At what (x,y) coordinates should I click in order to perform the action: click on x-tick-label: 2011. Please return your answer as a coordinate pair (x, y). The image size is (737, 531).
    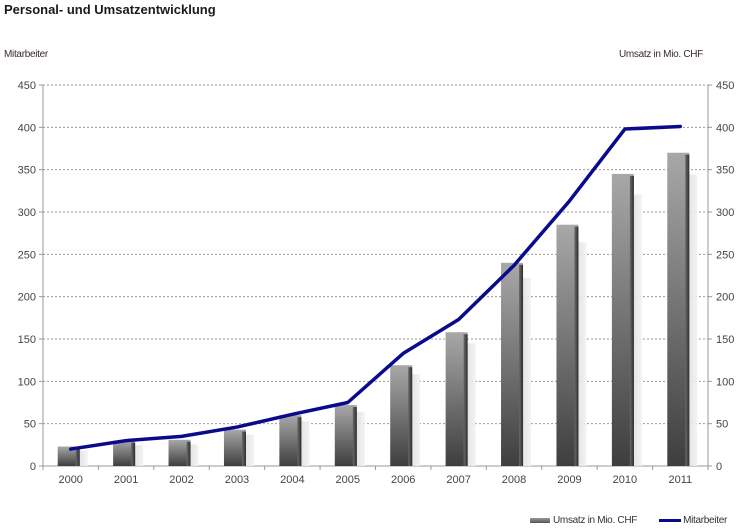
    Looking at the image, I should click on (680, 480).